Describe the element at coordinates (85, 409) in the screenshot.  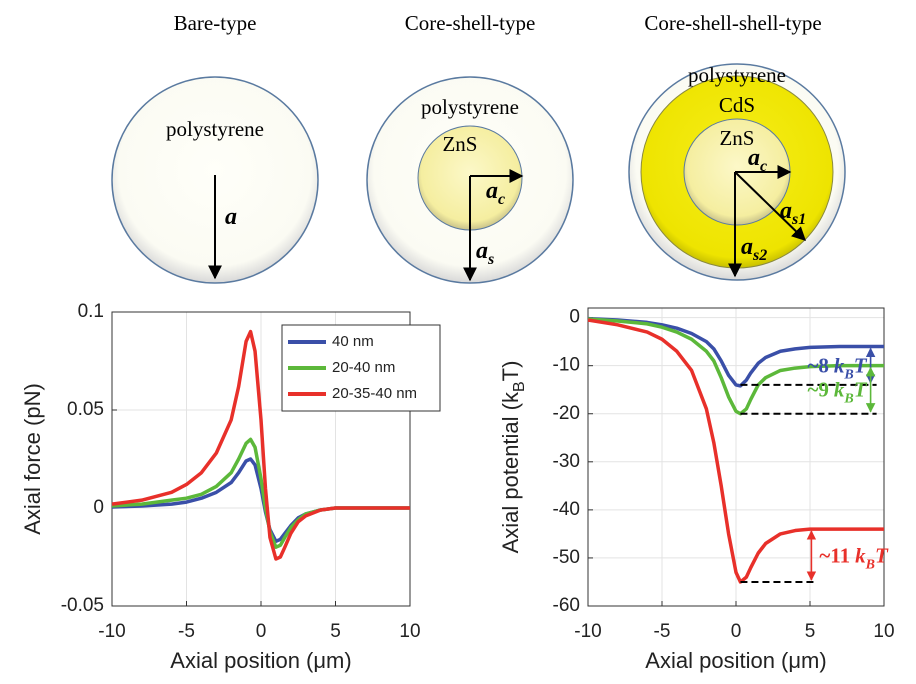
I see `y-tick-label: 0.05` at that location.